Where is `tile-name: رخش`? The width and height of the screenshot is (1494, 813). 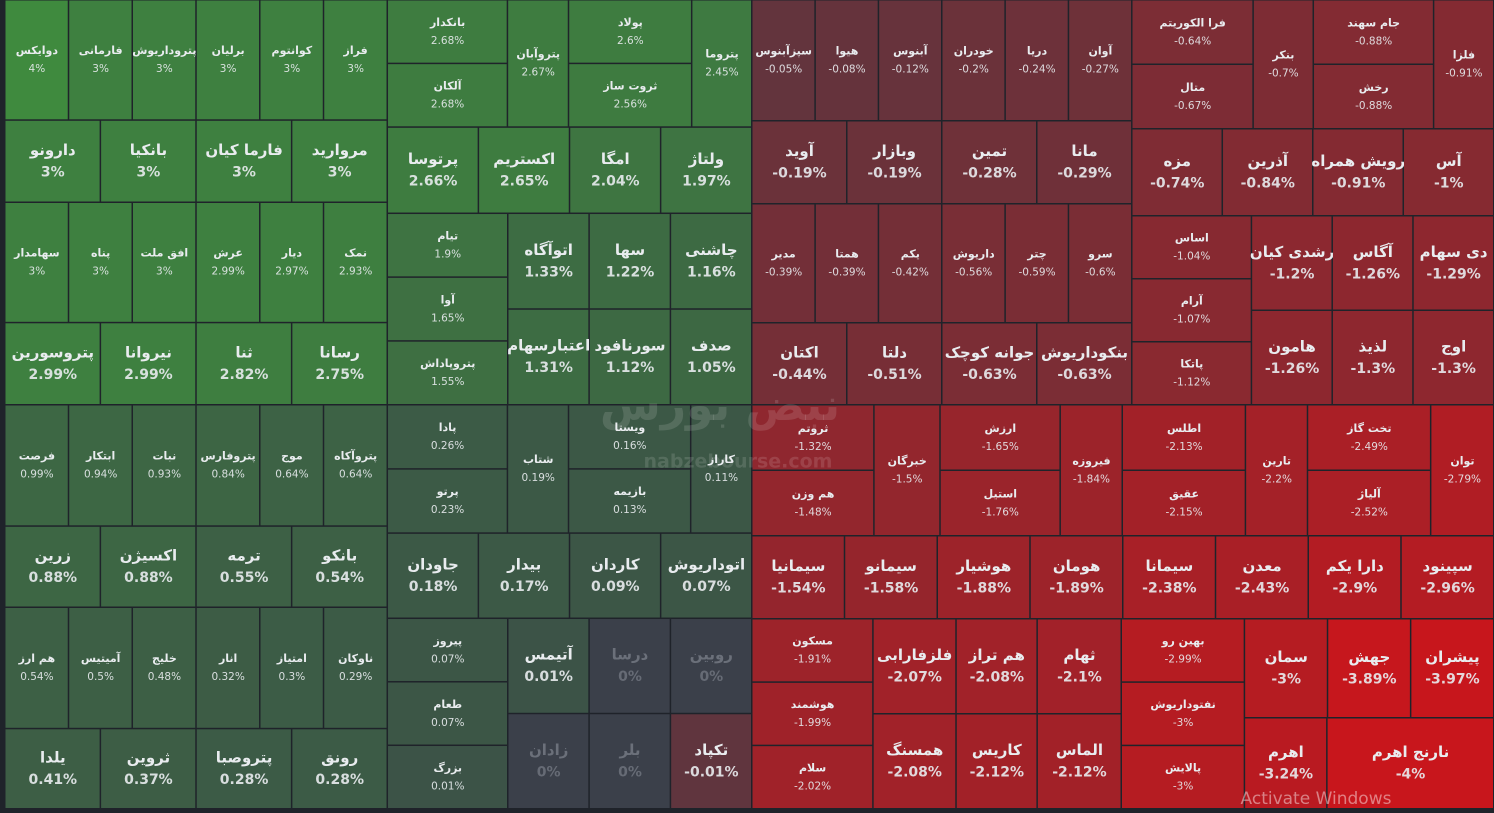
tile-name: رخش is located at coordinates (1374, 87).